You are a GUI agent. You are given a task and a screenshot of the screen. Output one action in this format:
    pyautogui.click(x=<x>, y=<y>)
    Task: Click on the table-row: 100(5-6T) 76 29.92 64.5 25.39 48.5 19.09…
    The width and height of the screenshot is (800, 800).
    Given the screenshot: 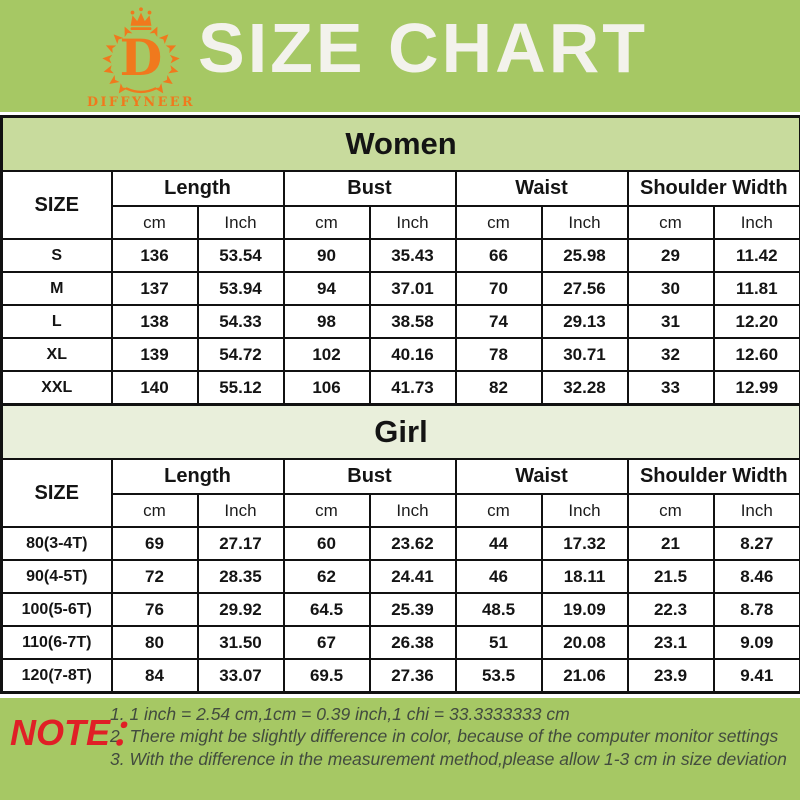 What is the action you would take?
    pyautogui.click(x=400, y=609)
    